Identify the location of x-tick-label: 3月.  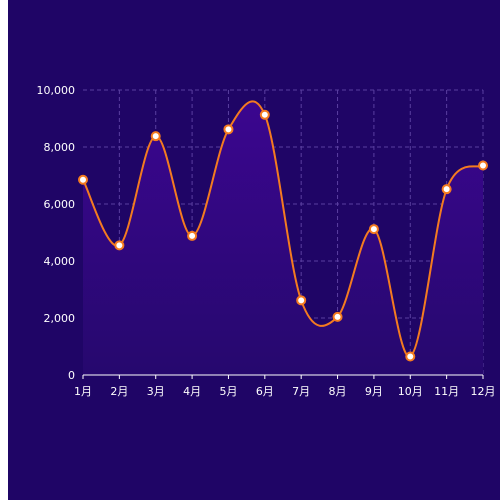
(156, 391).